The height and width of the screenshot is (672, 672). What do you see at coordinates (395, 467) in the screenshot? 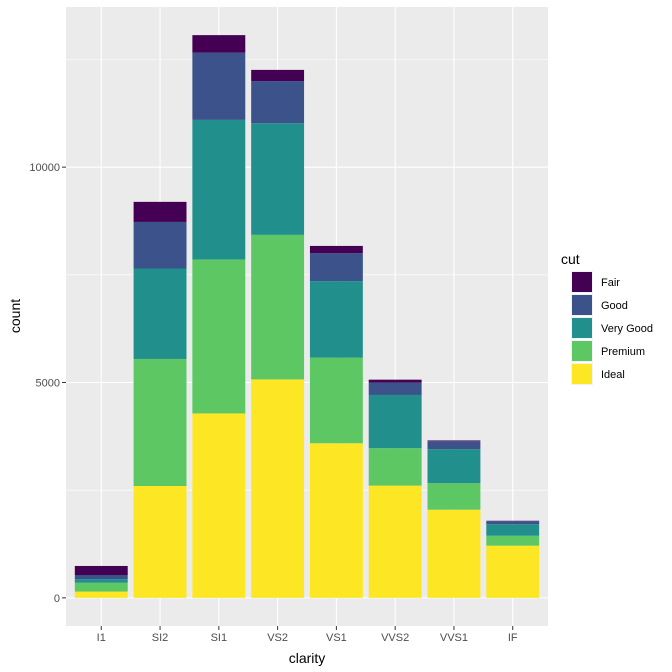
I see `bar-VVS2-premium` at bounding box center [395, 467].